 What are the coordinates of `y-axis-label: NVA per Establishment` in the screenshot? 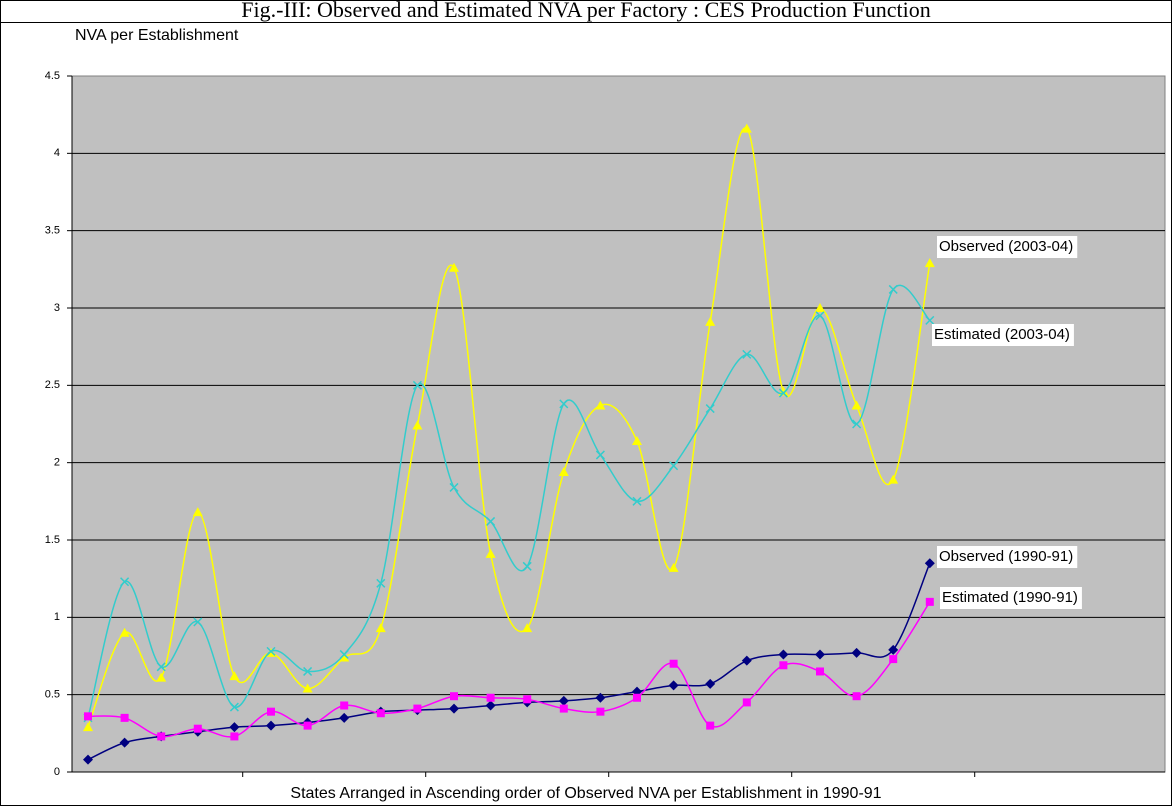 It's located at (157, 35).